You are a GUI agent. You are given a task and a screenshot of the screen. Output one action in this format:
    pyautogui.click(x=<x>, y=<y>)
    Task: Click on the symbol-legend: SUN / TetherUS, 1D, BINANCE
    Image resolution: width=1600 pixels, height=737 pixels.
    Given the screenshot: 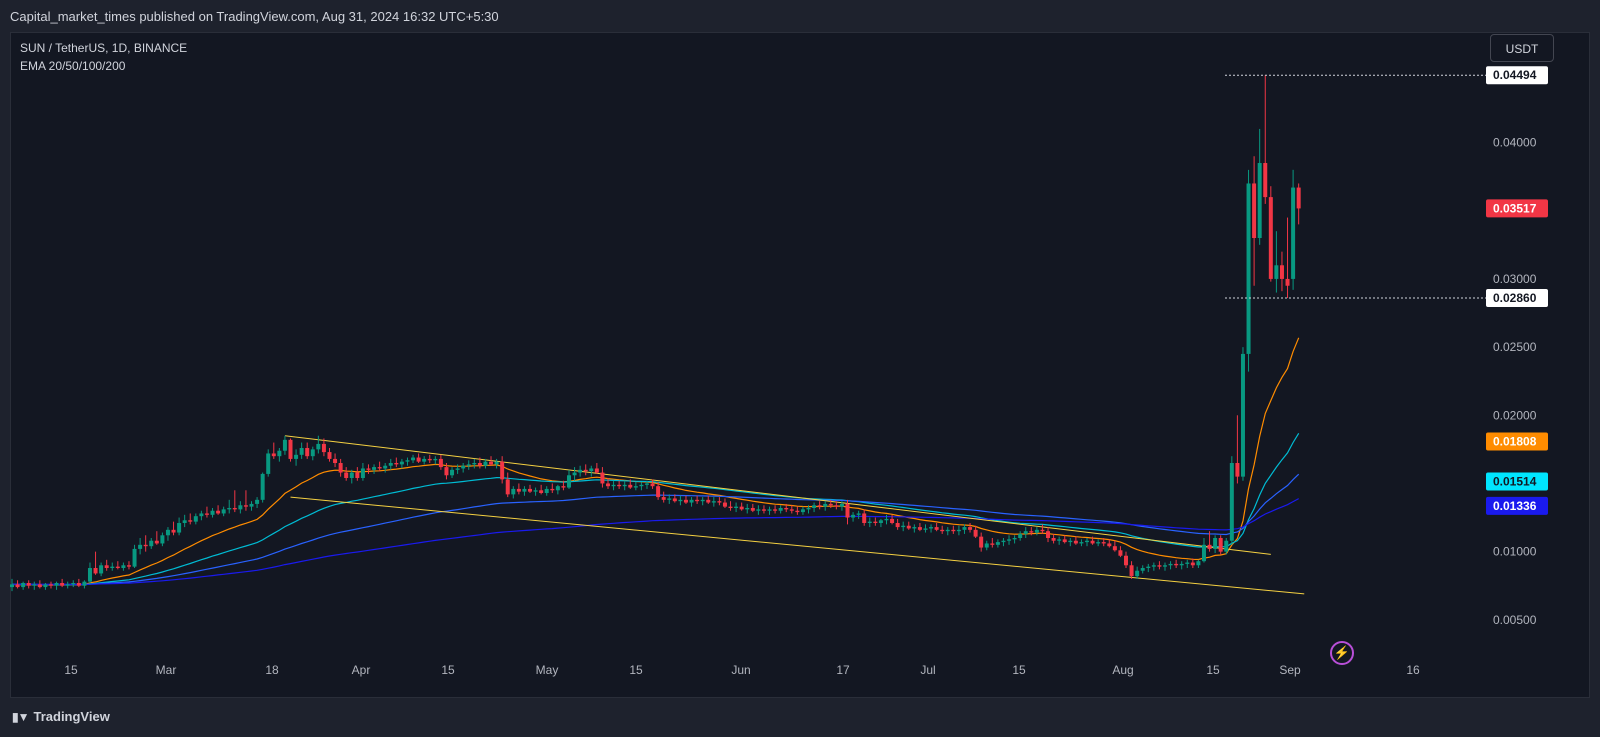 What is the action you would take?
    pyautogui.click(x=104, y=48)
    